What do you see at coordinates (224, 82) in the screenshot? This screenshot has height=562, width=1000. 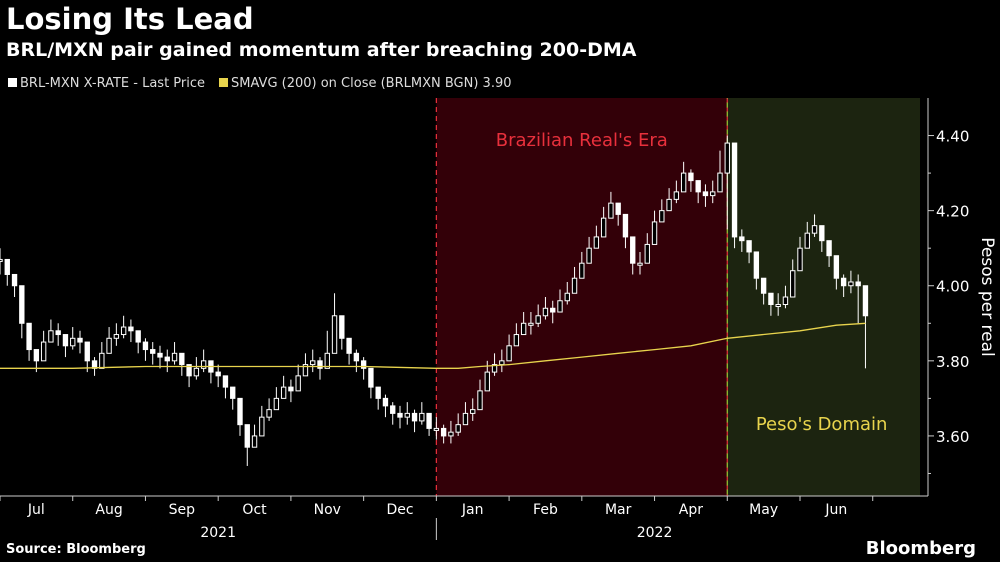 I see `sma-legend-swatch` at bounding box center [224, 82].